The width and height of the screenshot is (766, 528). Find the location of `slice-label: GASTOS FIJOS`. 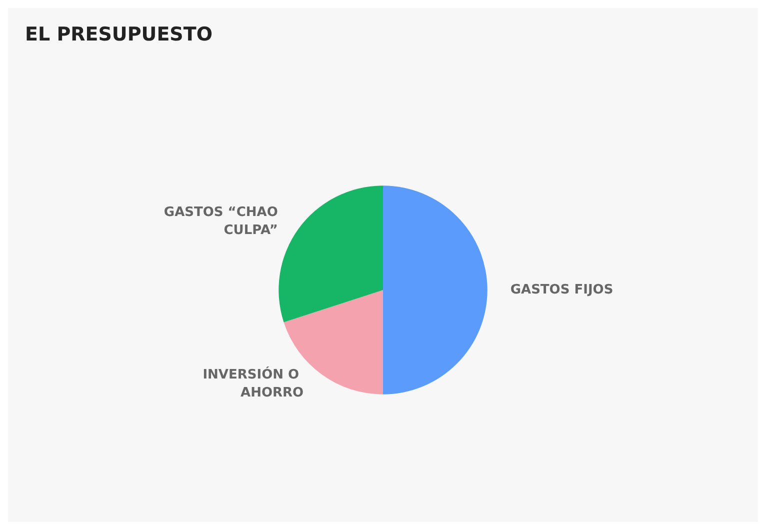

slice-label: GASTOS FIJOS is located at coordinates (562, 290).